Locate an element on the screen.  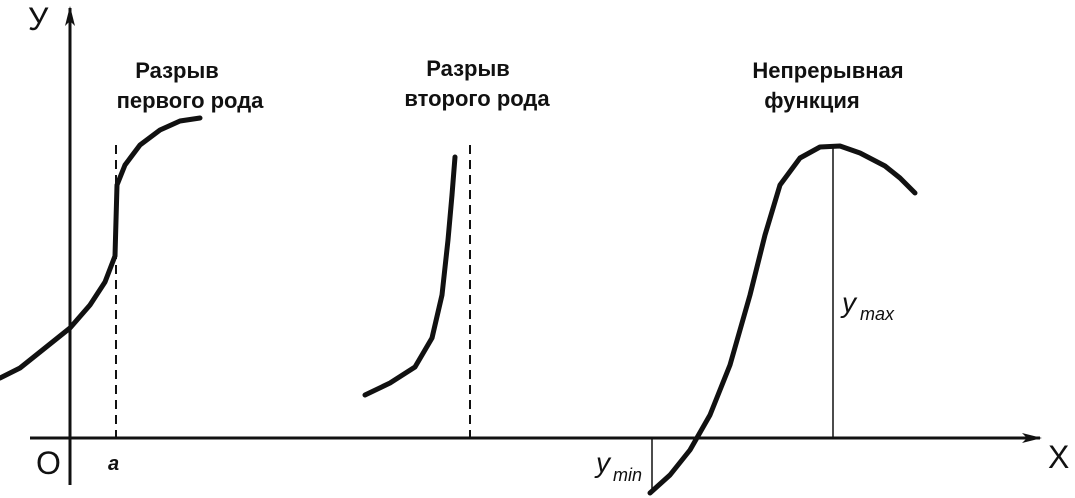
curve-second-kind is located at coordinates (410, 276).